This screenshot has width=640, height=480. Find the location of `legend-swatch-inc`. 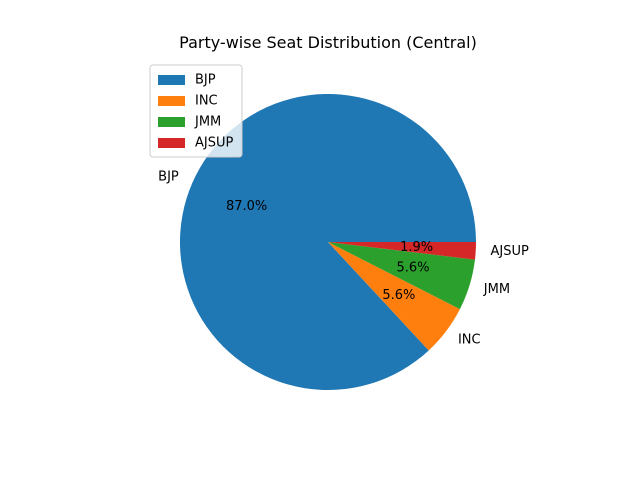

legend-swatch-inc is located at coordinates (171, 101).